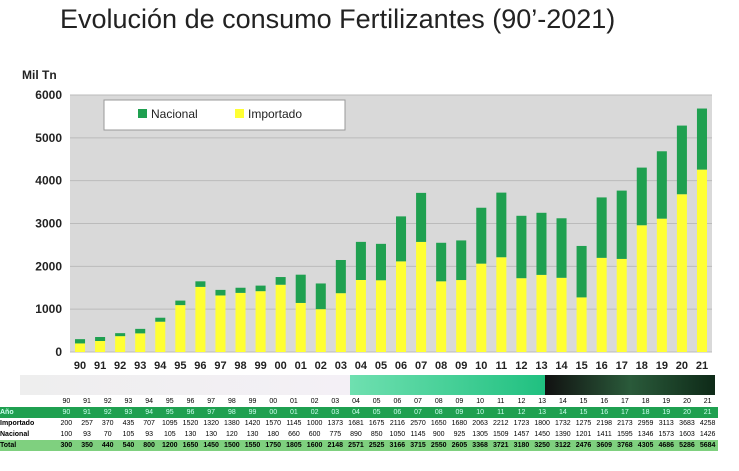  What do you see at coordinates (645, 445) in the screenshot?
I see `table-cell: 4305` at bounding box center [645, 445].